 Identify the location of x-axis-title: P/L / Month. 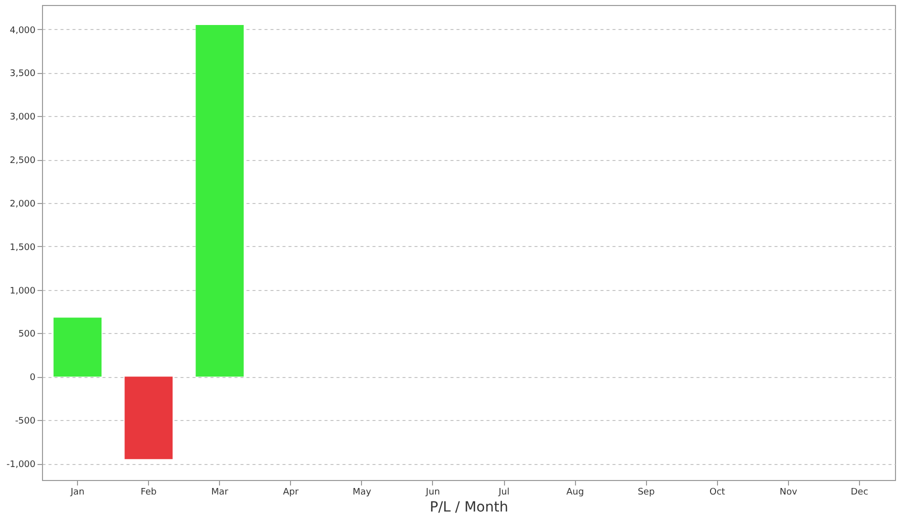
(469, 508).